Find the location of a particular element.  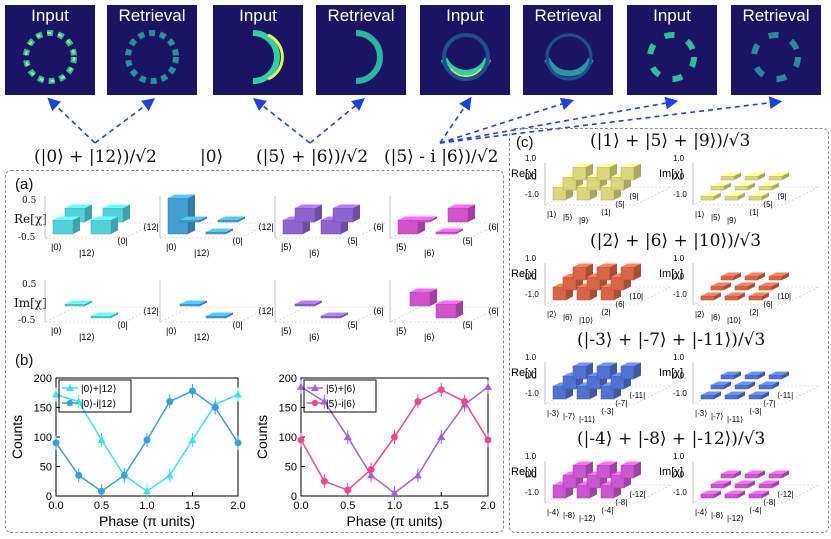

basis-label: ⟨6| is located at coordinates (493, 227).